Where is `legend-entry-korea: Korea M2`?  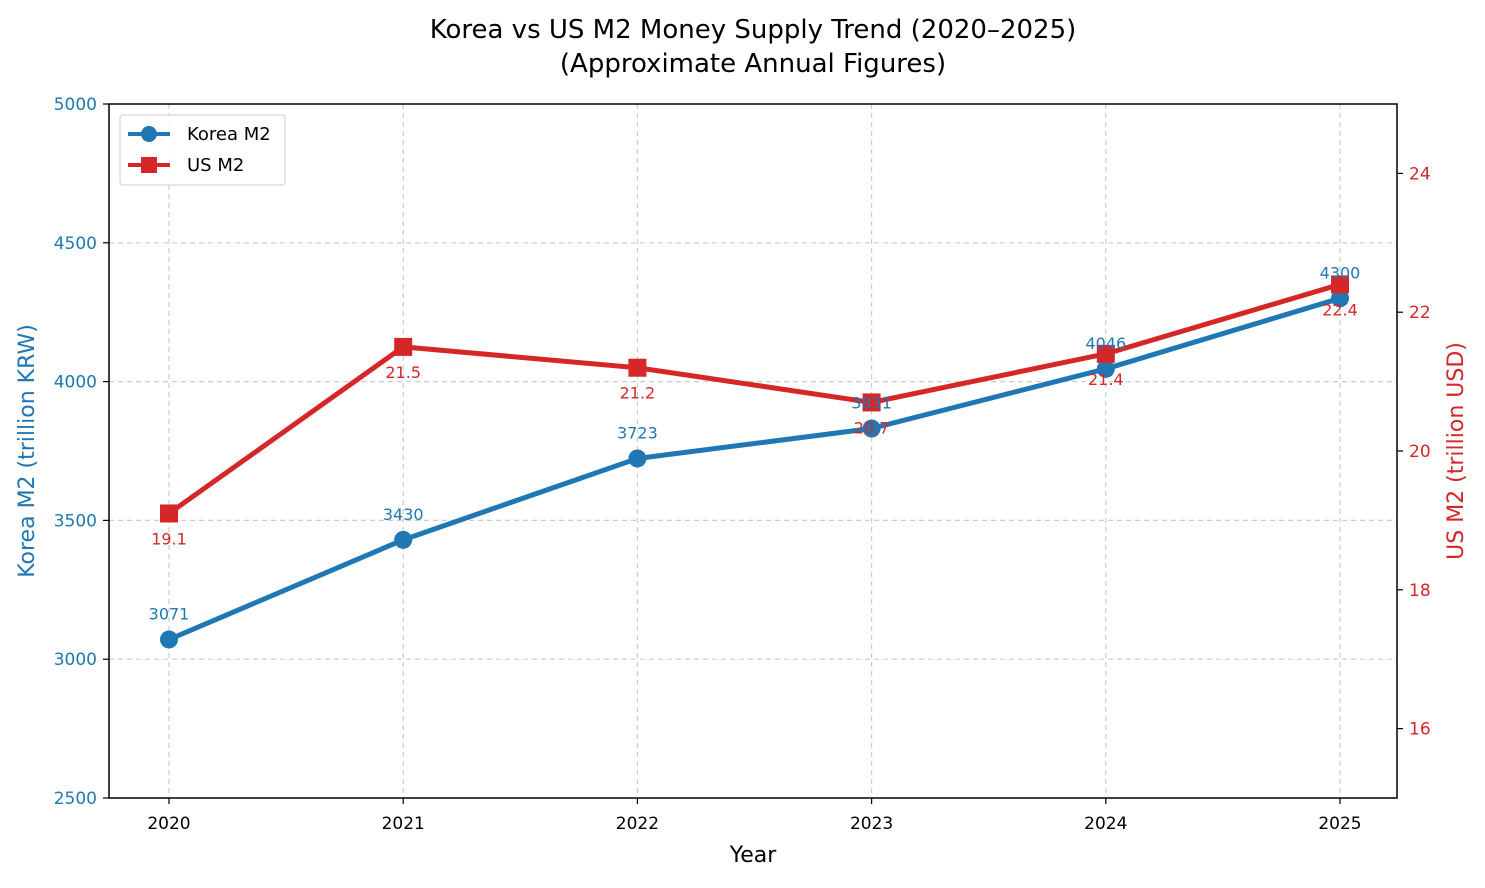 legend-entry-korea: Korea M2 is located at coordinates (199, 134).